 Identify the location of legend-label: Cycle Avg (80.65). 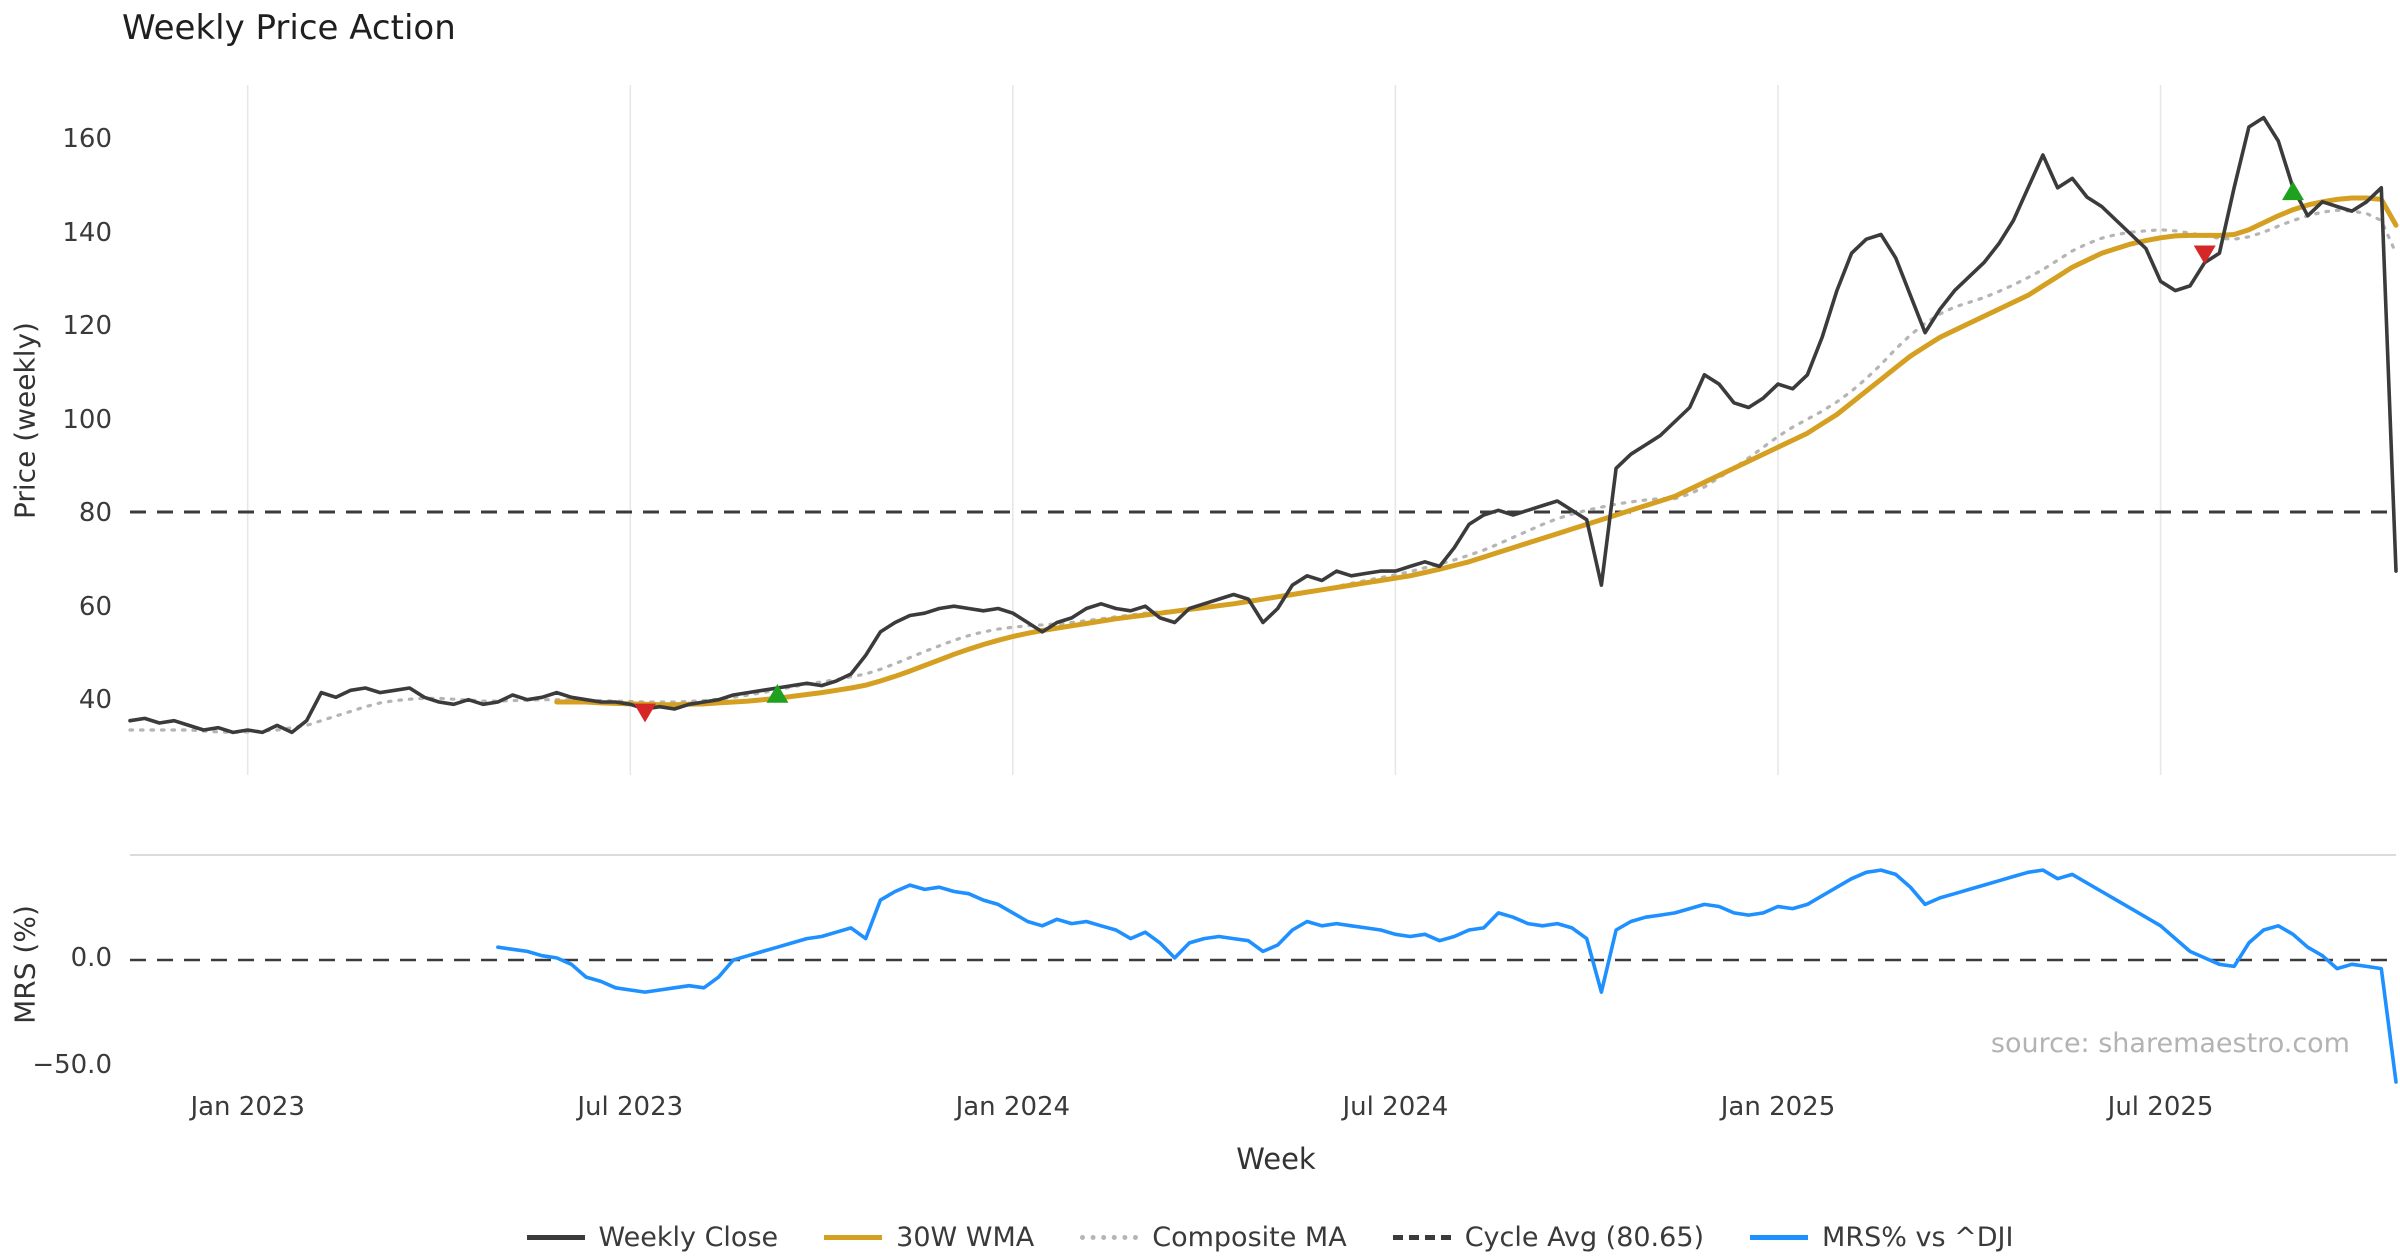
(1584, 1237).